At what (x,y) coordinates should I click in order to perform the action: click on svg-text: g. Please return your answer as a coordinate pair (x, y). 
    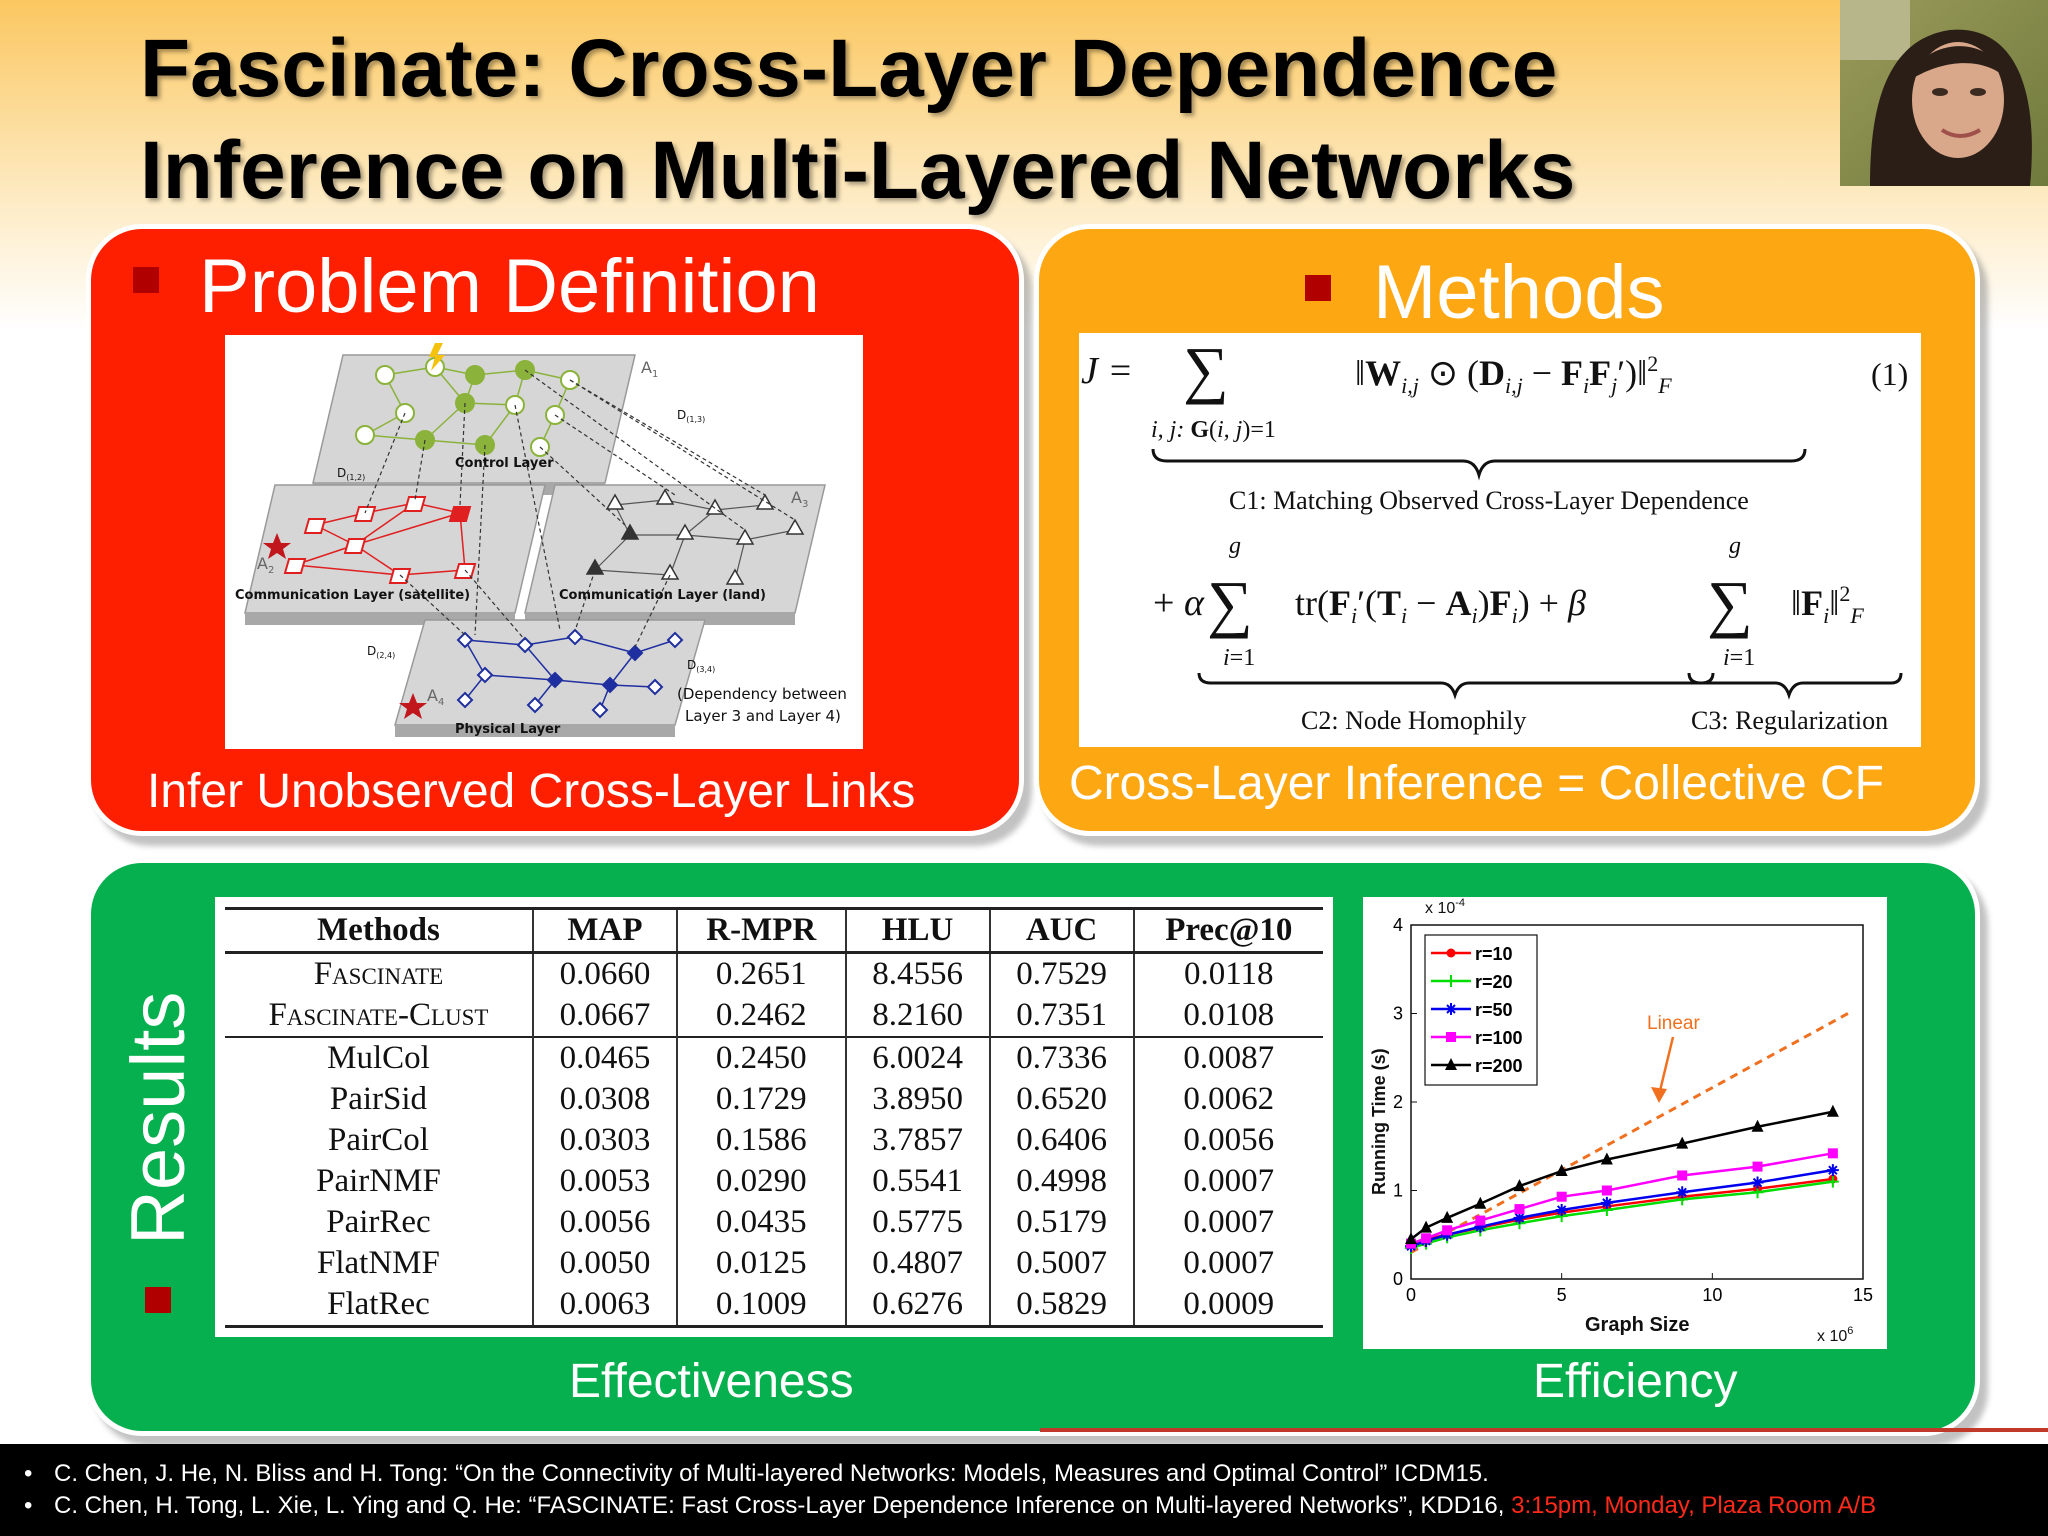
    Looking at the image, I should click on (1735, 546).